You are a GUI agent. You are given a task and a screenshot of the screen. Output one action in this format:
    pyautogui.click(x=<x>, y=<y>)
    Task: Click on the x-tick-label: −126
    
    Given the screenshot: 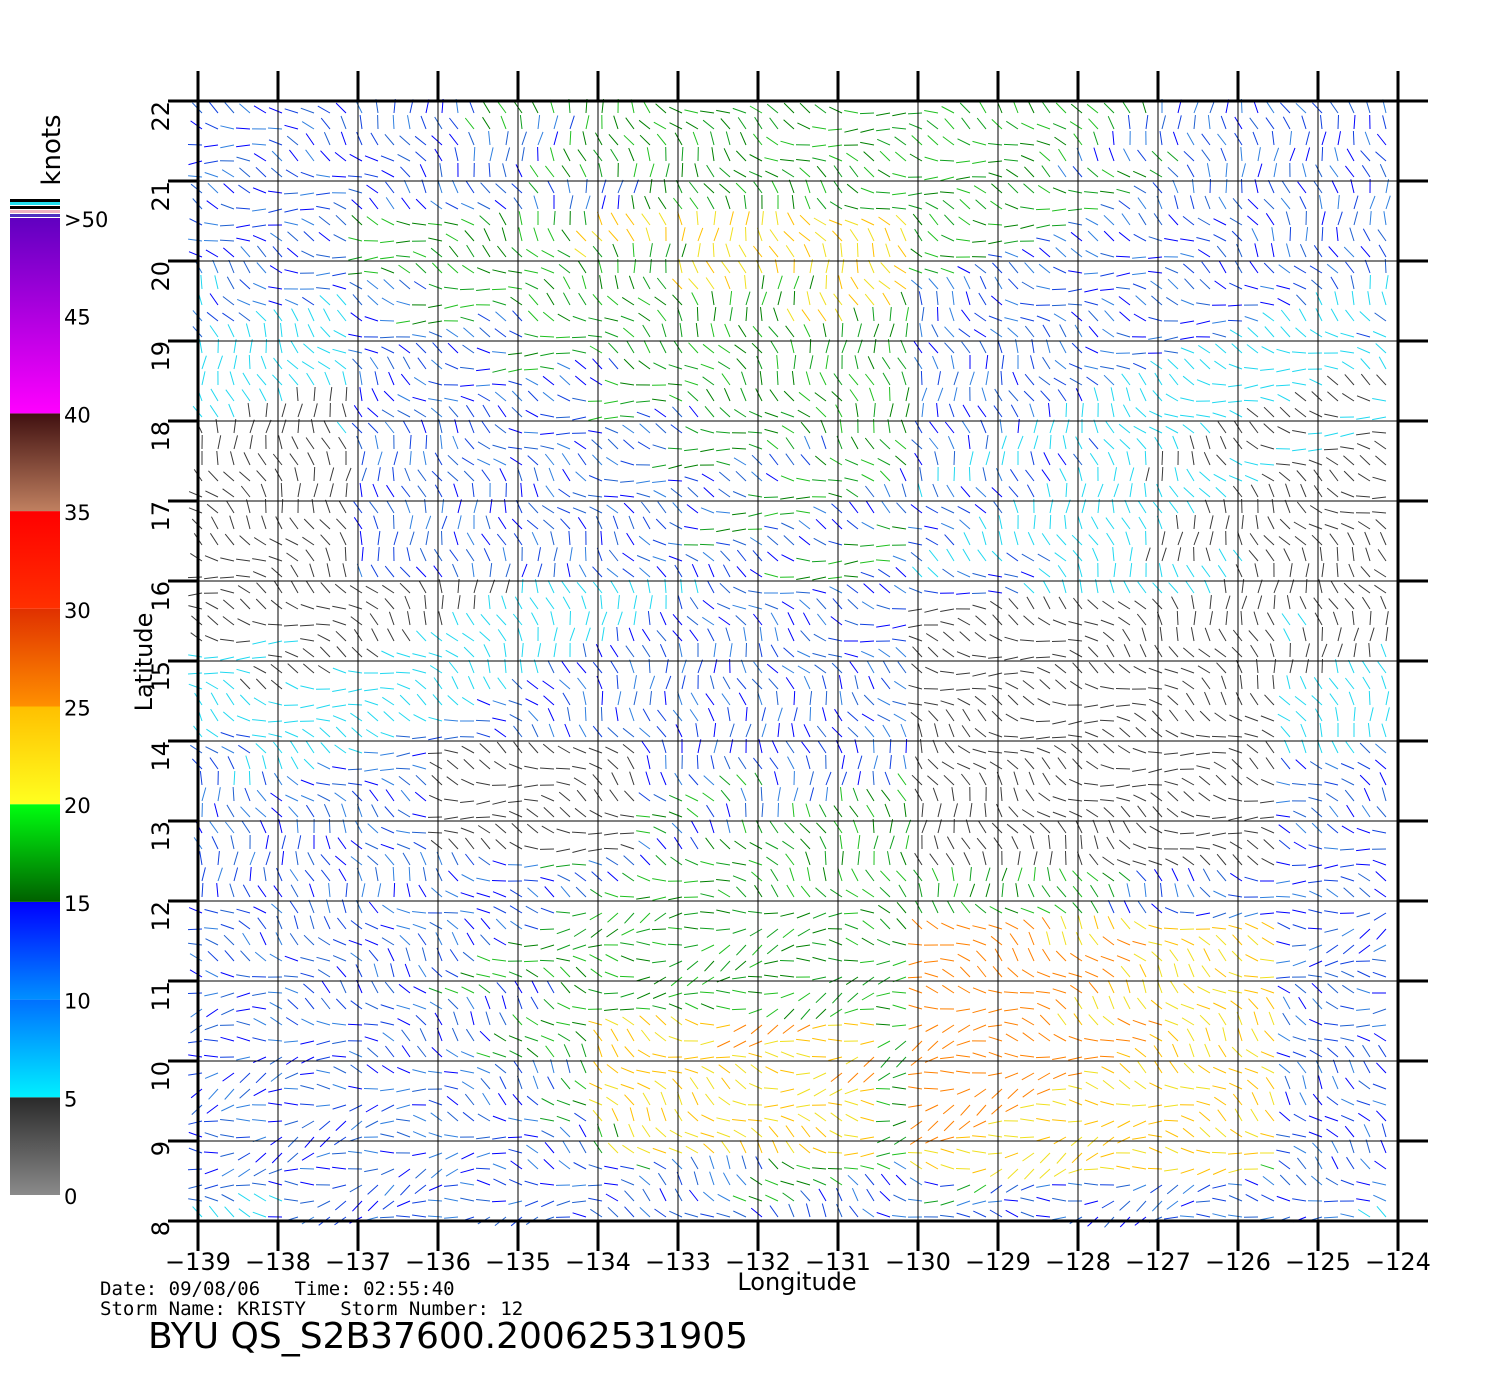 What is the action you would take?
    pyautogui.click(x=1238, y=1262)
    